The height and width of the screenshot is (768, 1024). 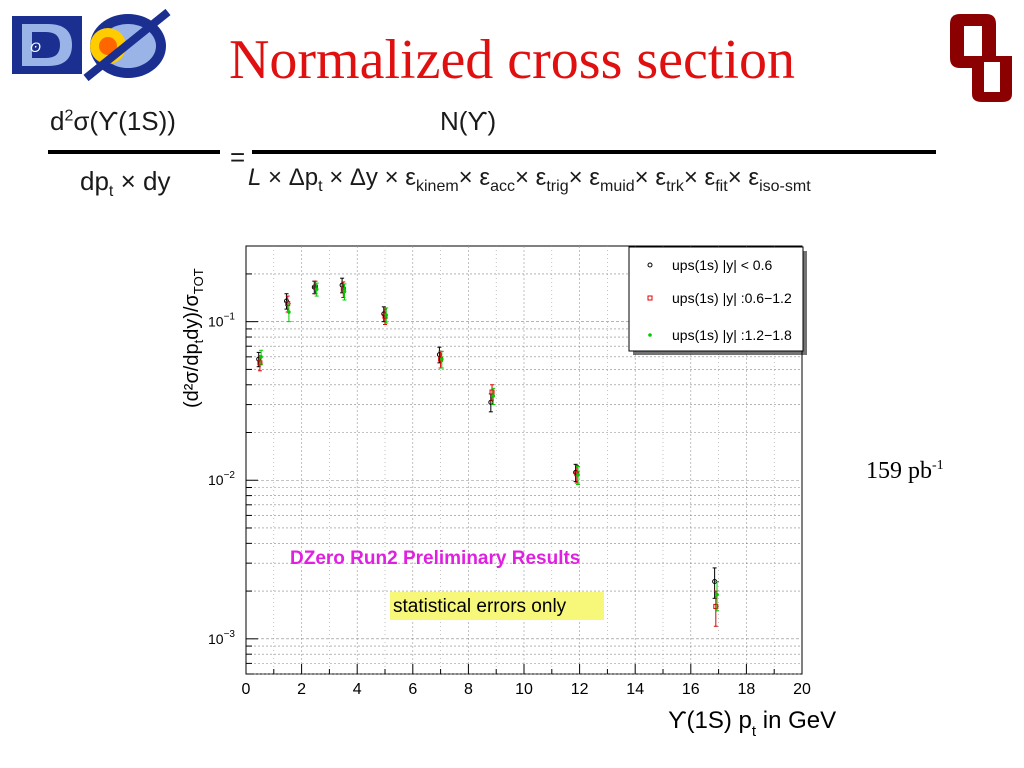 I want to click on luminosity-label: 159 pb-1, so click(x=905, y=471).